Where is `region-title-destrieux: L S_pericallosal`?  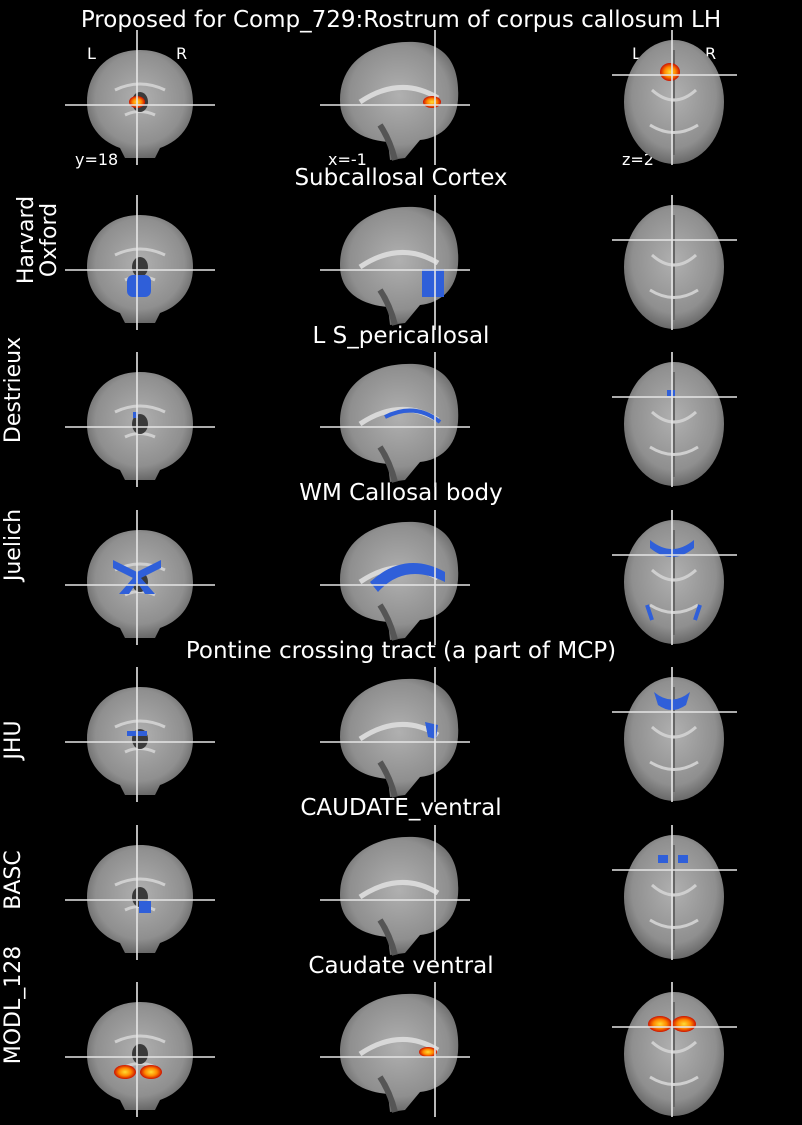 region-title-destrieux: L S_pericallosal is located at coordinates (401, 336).